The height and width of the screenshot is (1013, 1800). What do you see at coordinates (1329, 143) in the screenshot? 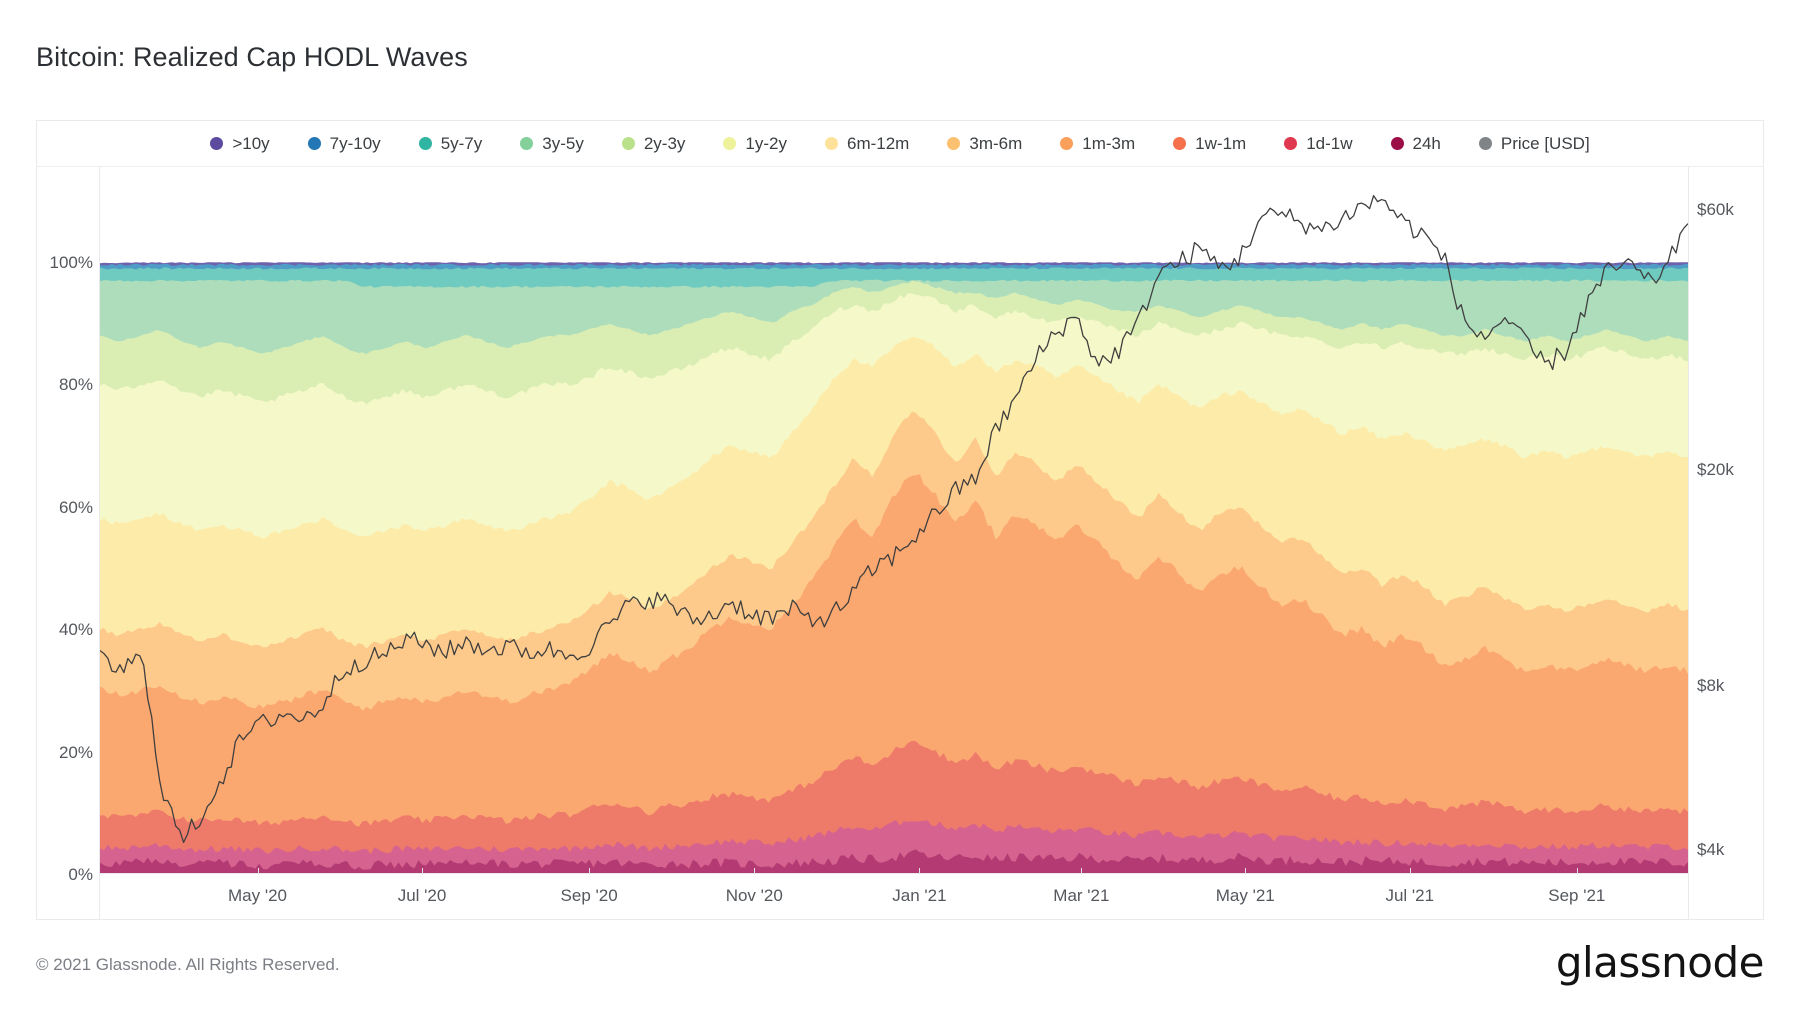
I see `legend-item-label: 1d-1w` at bounding box center [1329, 143].